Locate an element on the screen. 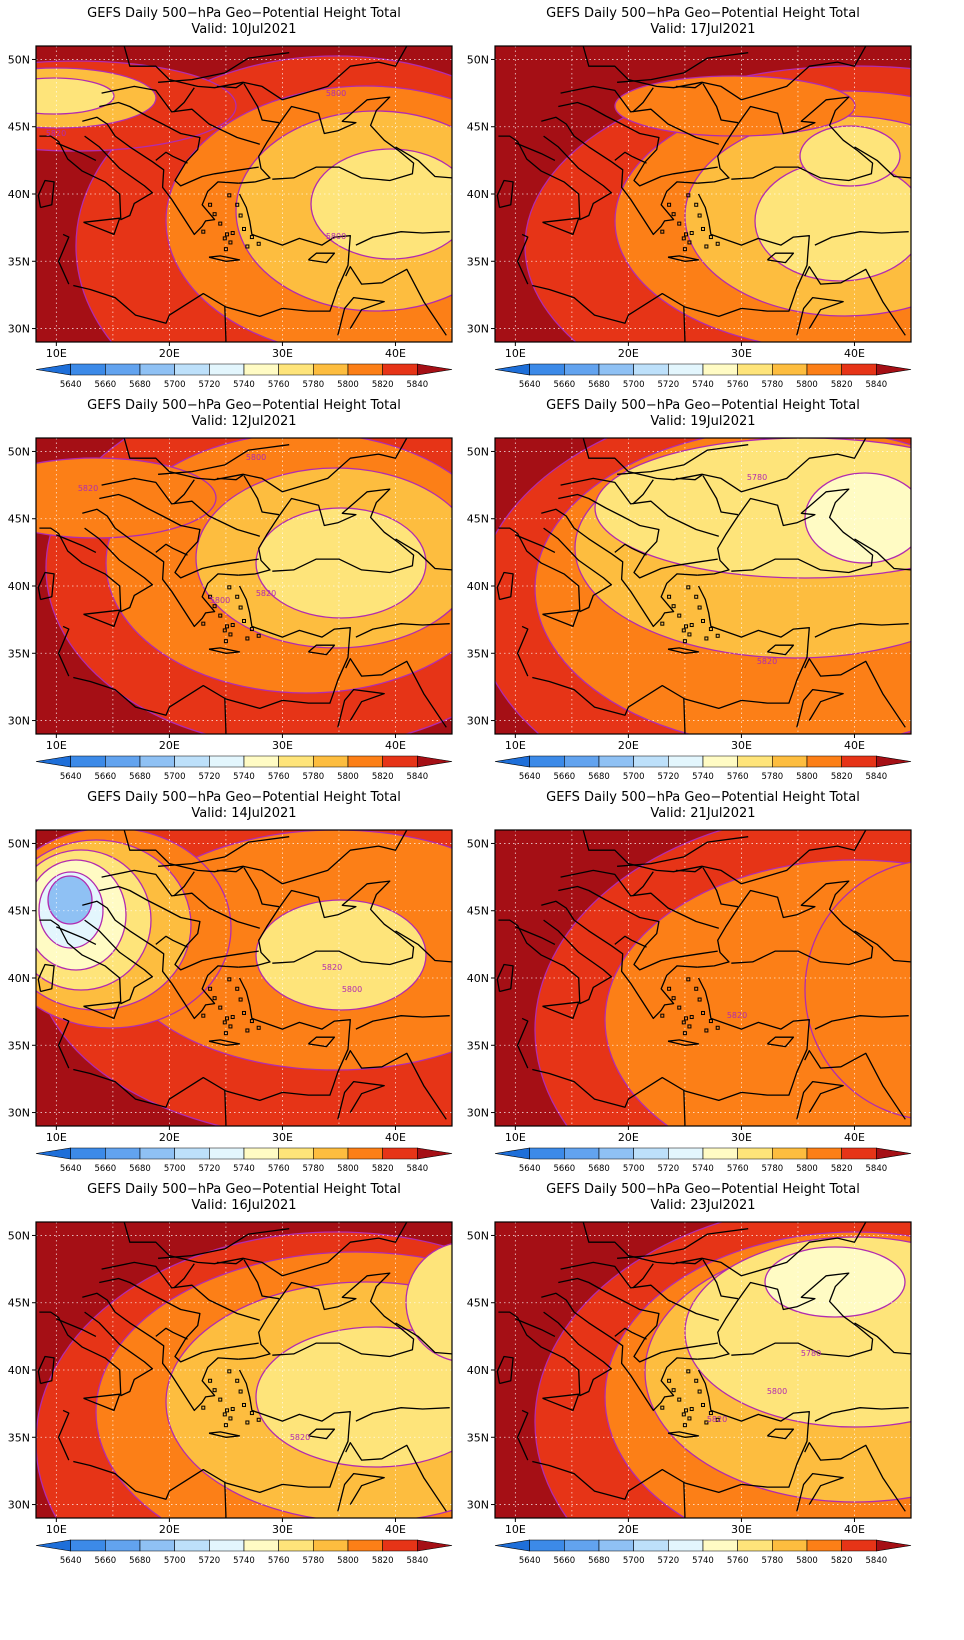 This screenshot has height=1640, width=964. colorbar-tick-label: 5700 is located at coordinates (634, 1169).